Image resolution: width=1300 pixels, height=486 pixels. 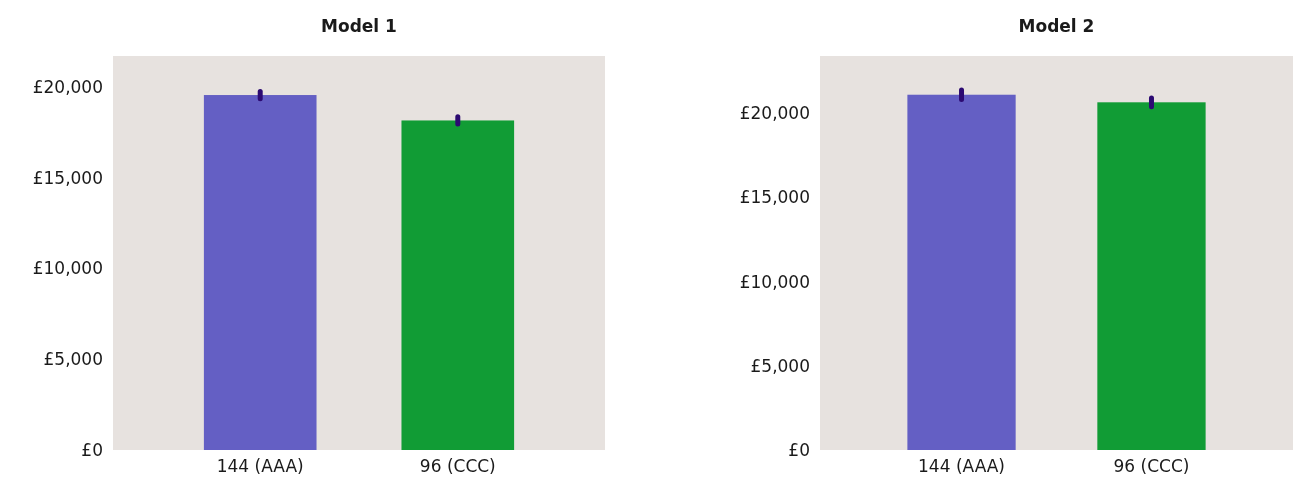 What do you see at coordinates (359, 26) in the screenshot?
I see `chart-title: Model 1` at bounding box center [359, 26].